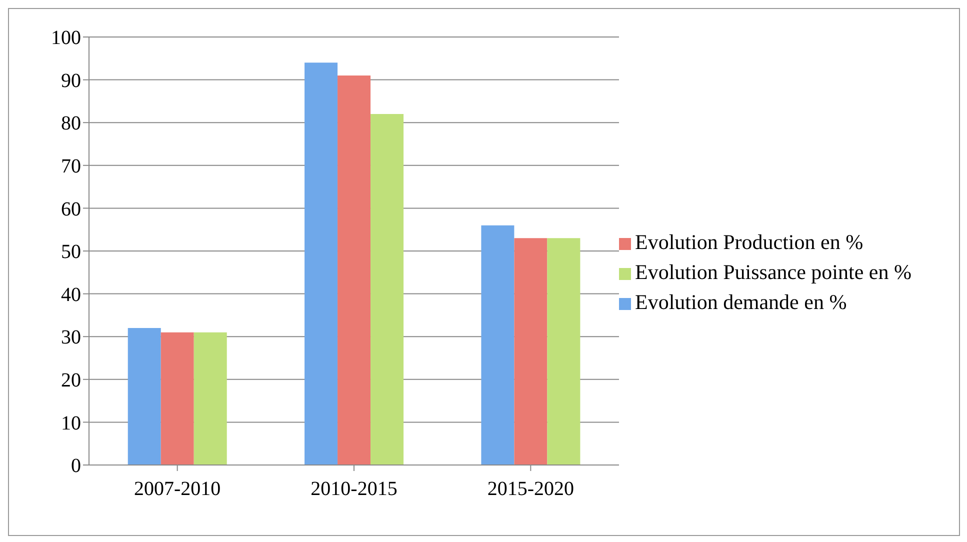 Image resolution: width=967 pixels, height=542 pixels. I want to click on y-tick-label: 100, so click(66, 38).